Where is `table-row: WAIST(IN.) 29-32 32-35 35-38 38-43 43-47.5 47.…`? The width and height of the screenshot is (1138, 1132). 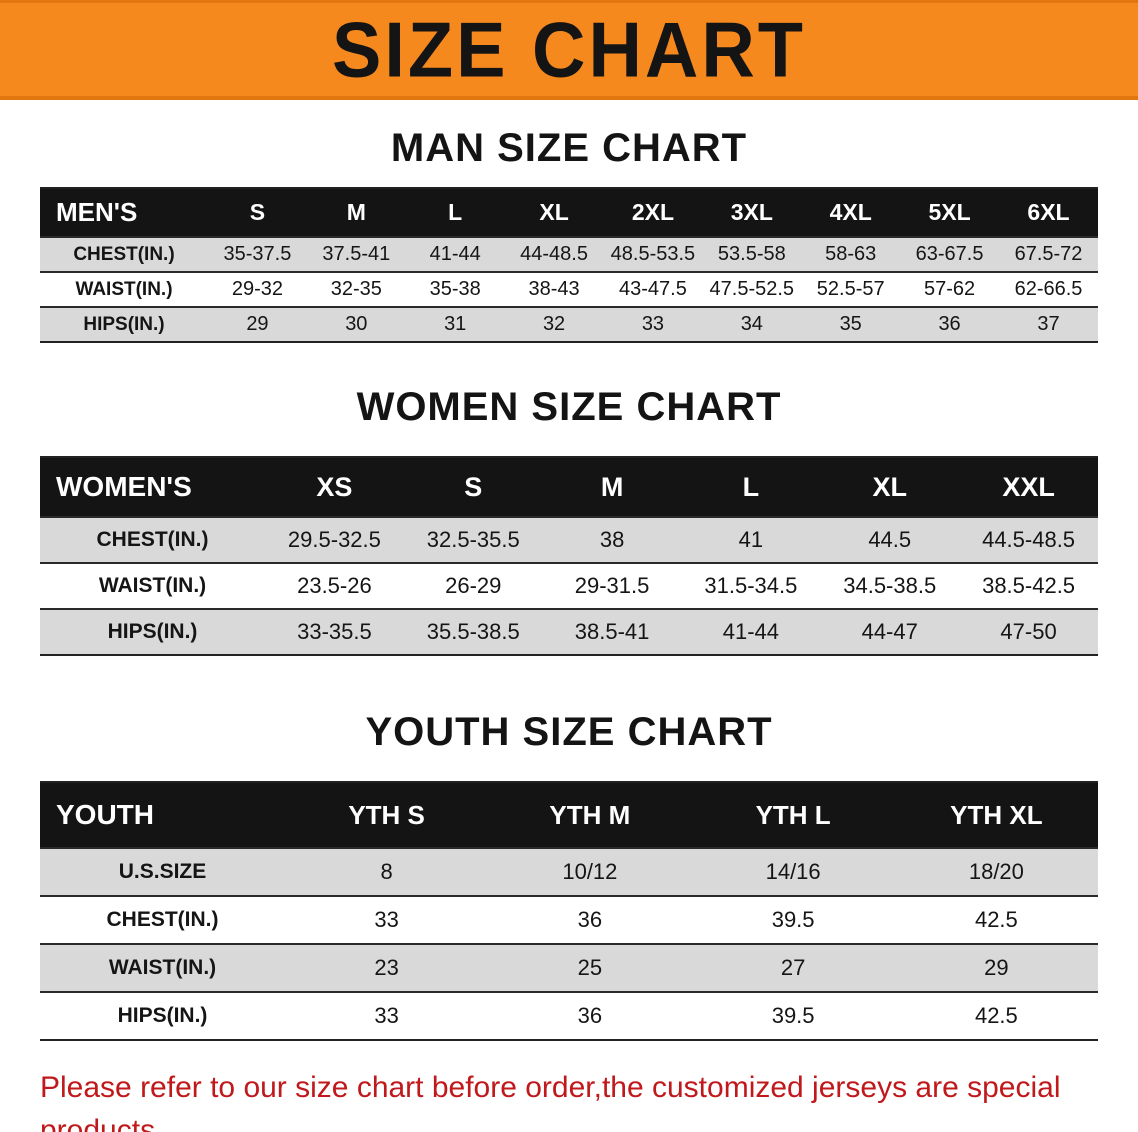 table-row: WAIST(IN.) 29-32 32-35 35-38 38-43 43-47.5 47.… is located at coordinates (569, 289).